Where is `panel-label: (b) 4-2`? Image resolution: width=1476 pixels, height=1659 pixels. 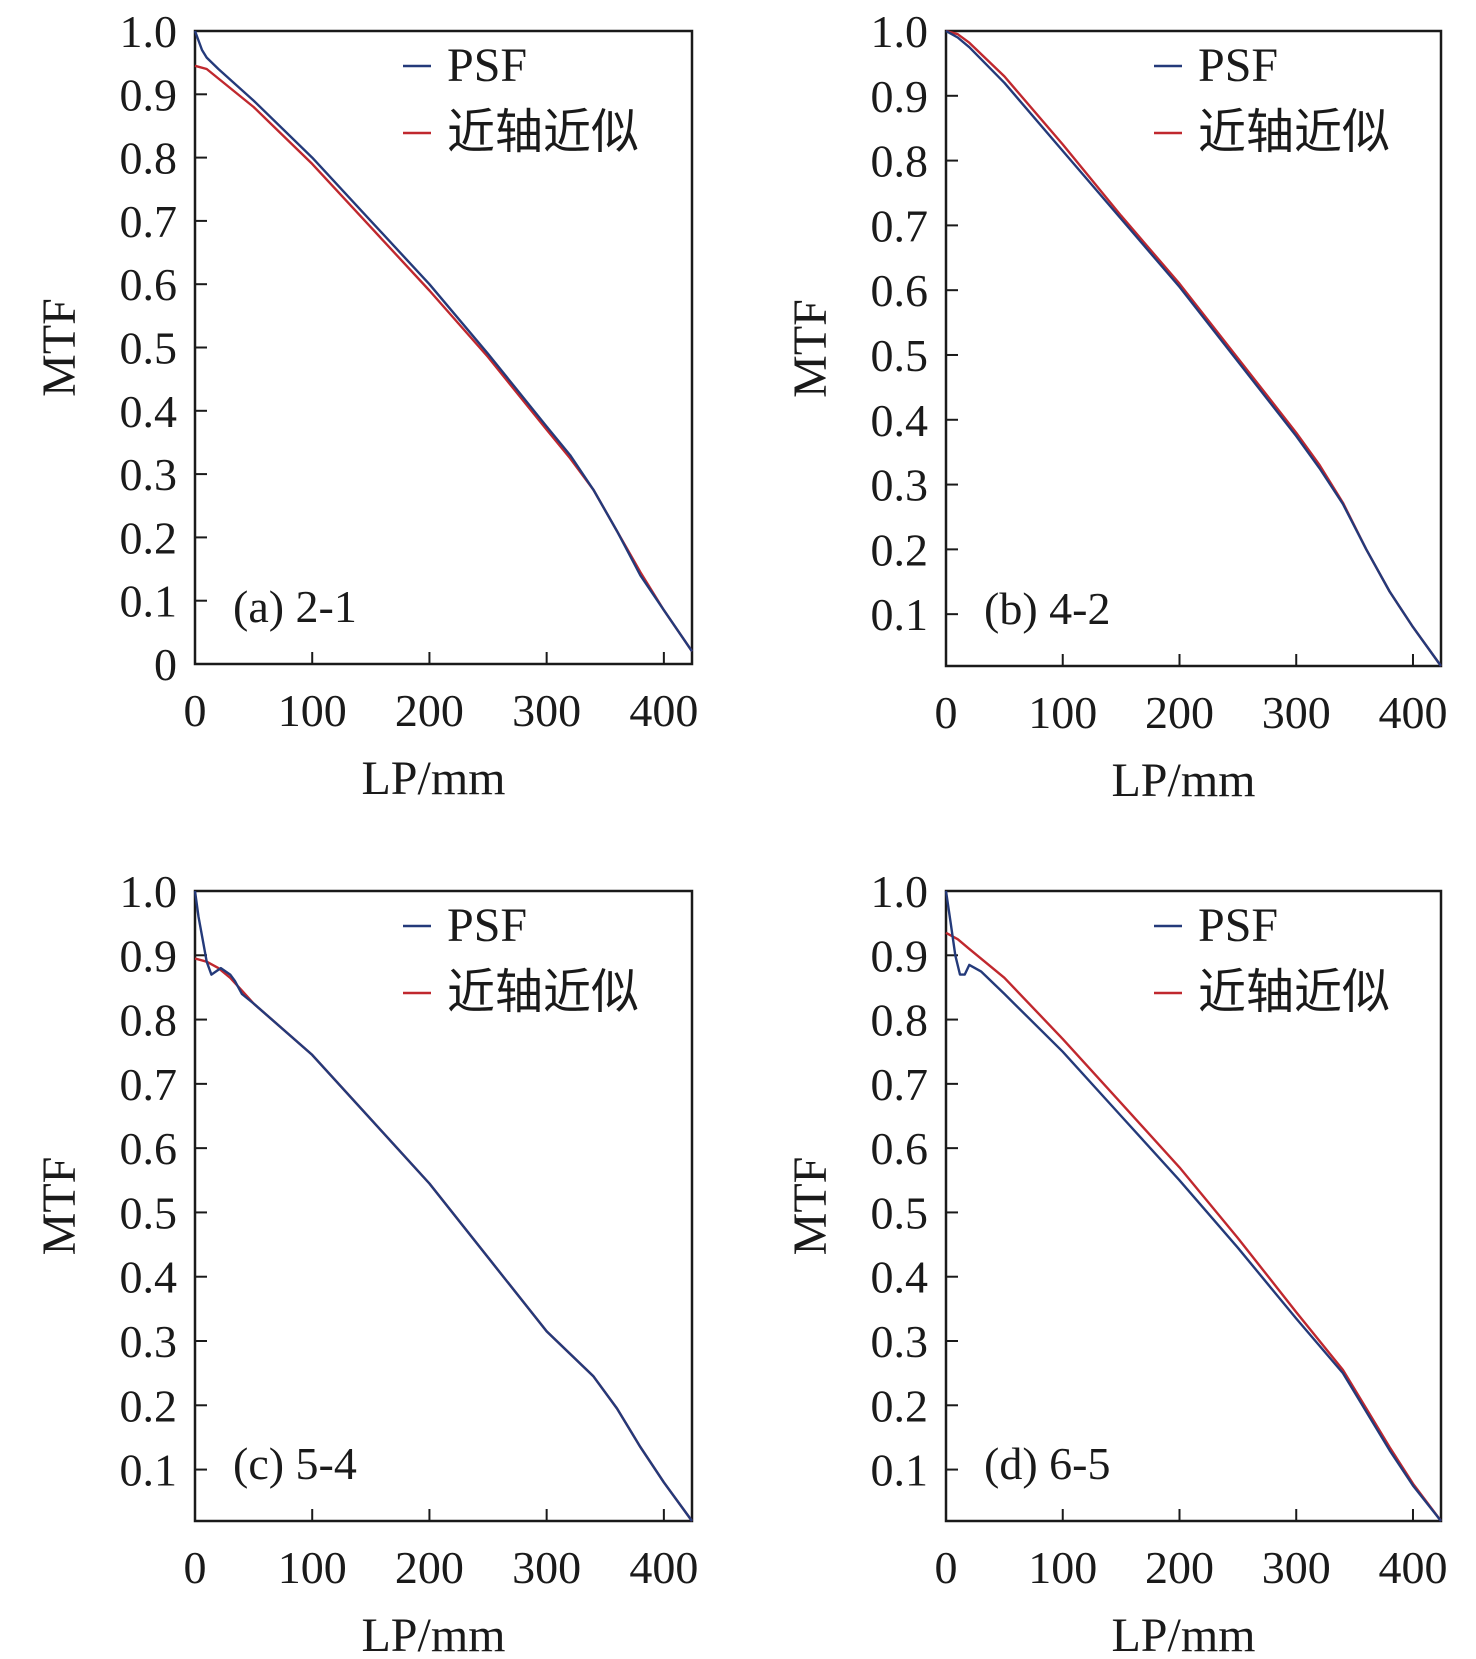 panel-label: (b) 4-2 is located at coordinates (1047, 608).